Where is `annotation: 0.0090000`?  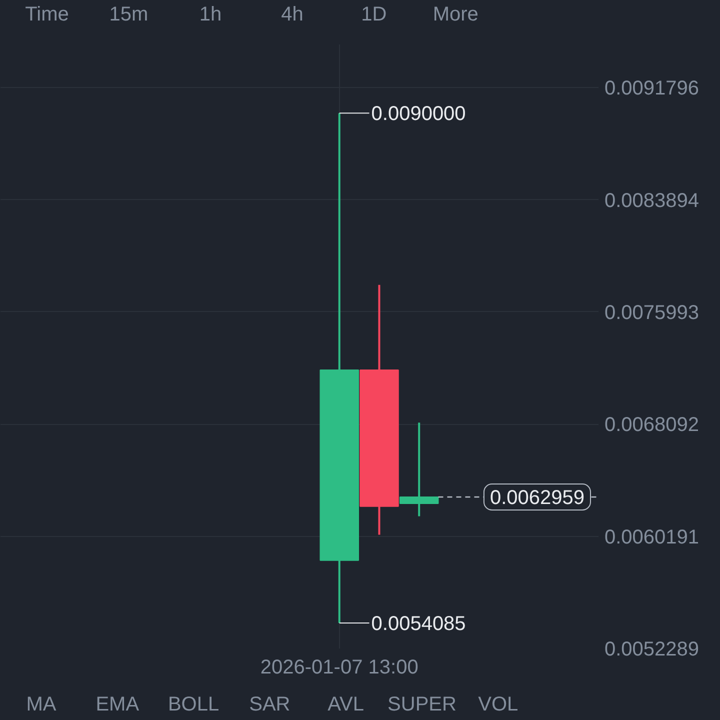
annotation: 0.0090000 is located at coordinates (418, 114).